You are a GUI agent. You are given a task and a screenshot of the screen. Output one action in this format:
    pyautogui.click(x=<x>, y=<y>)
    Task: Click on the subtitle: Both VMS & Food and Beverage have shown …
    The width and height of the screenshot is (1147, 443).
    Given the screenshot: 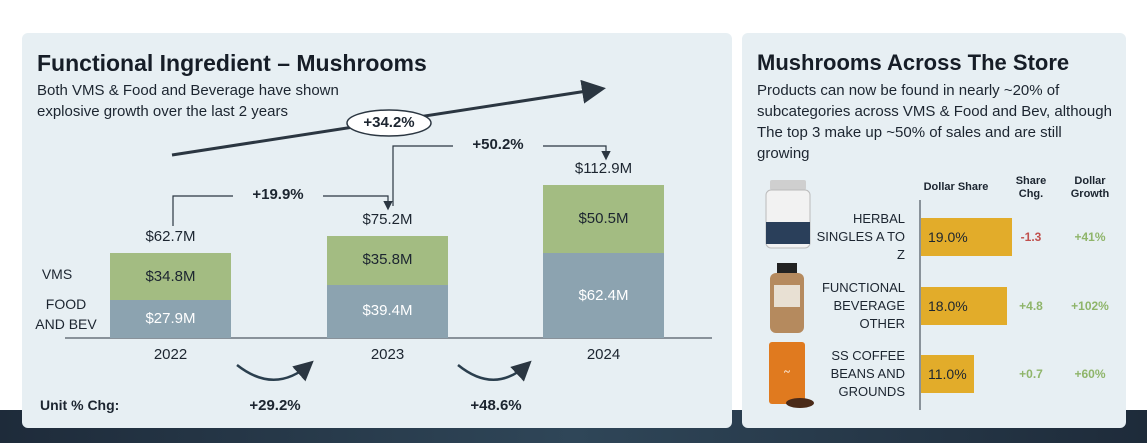 What is the action you would take?
    pyautogui.click(x=188, y=101)
    